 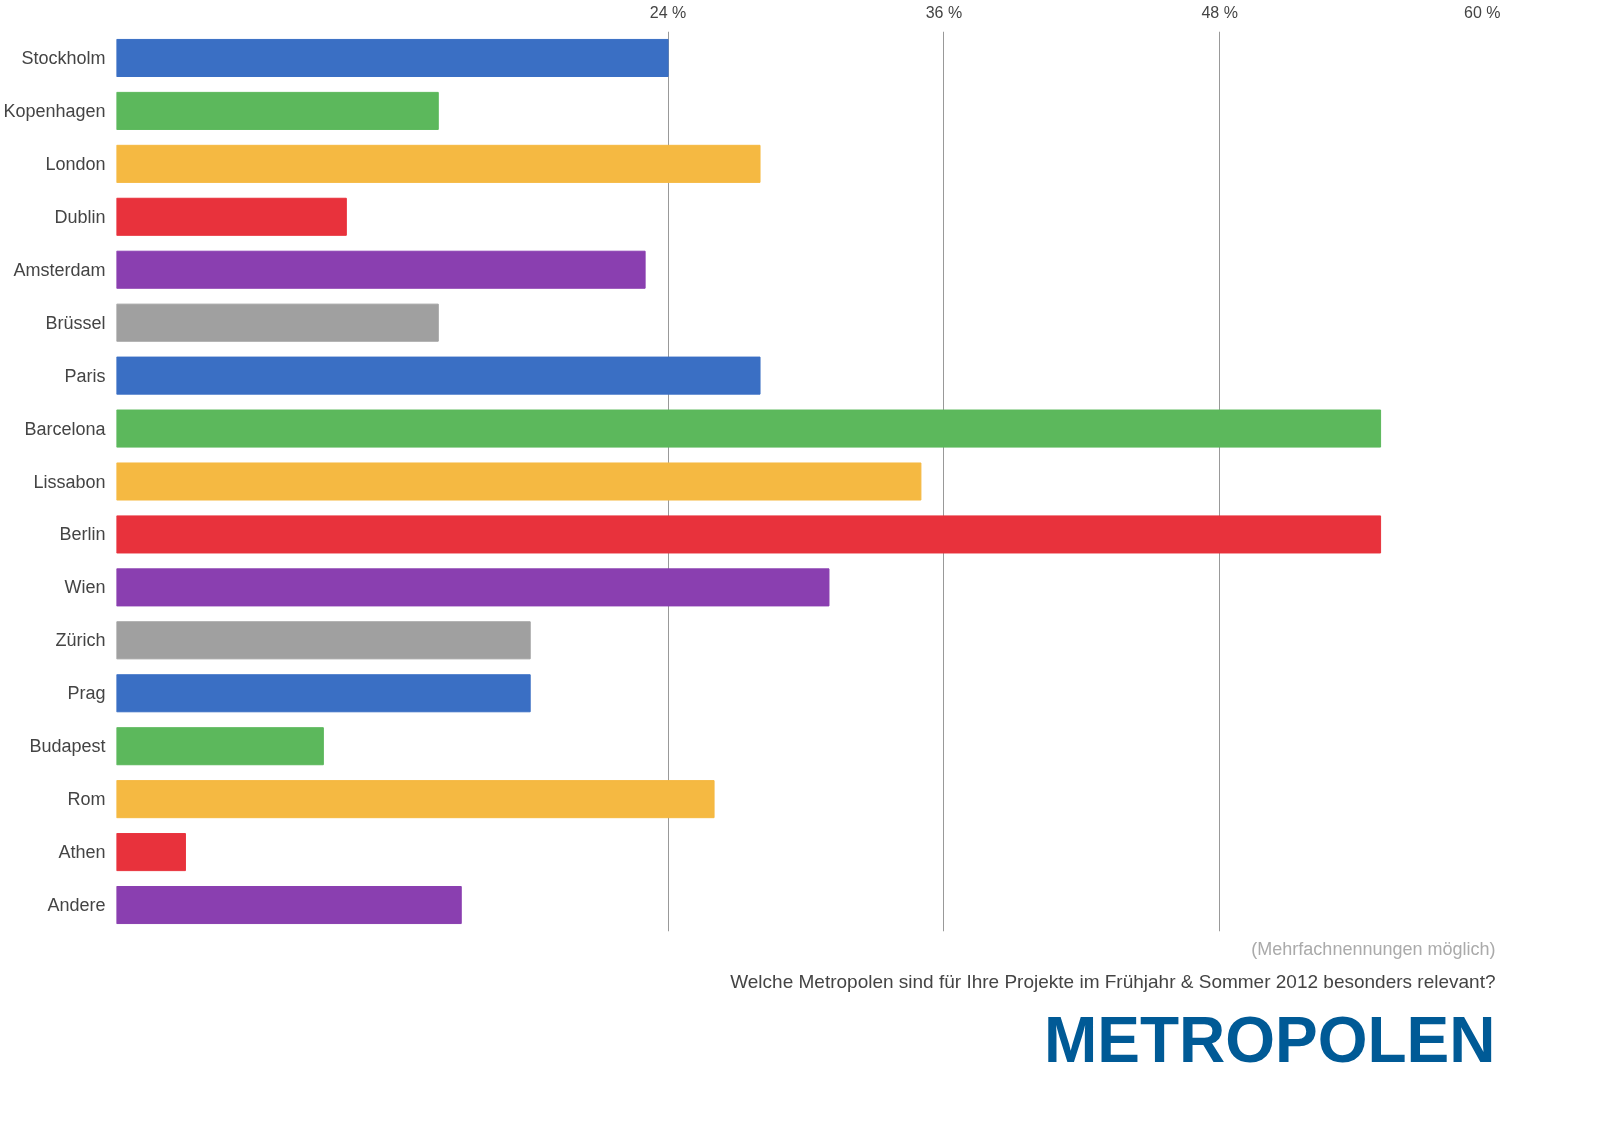 I want to click on y-tick-label: Amsterdam, so click(x=59, y=269).